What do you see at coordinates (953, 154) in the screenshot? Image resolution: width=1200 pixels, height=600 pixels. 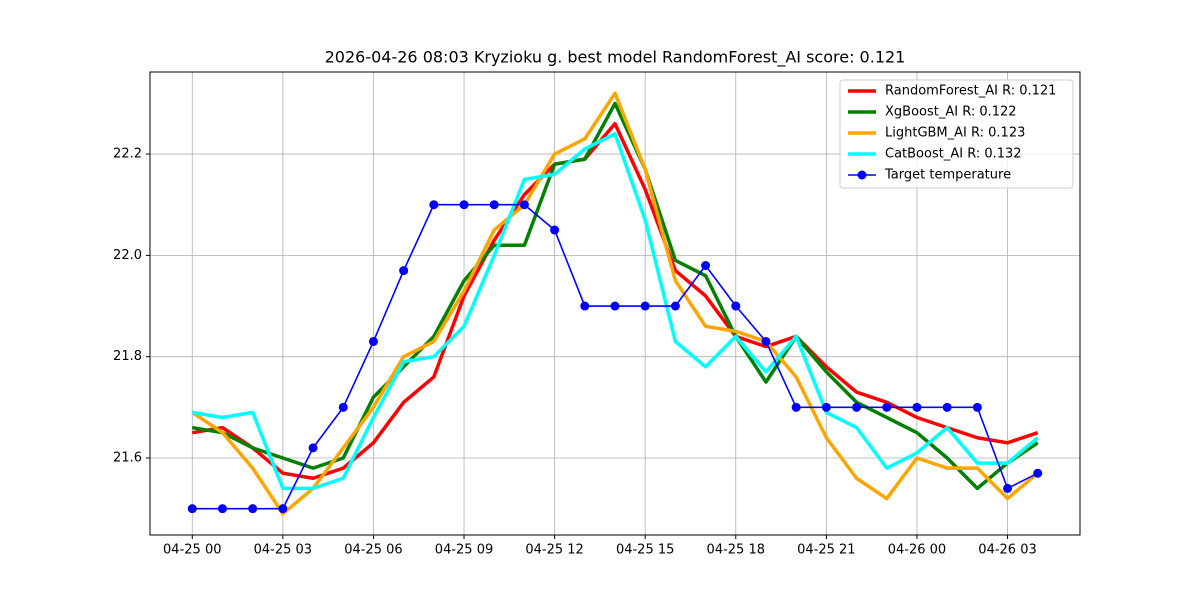 I see `legend-label: CatBoost_AI R: 0.132` at bounding box center [953, 154].